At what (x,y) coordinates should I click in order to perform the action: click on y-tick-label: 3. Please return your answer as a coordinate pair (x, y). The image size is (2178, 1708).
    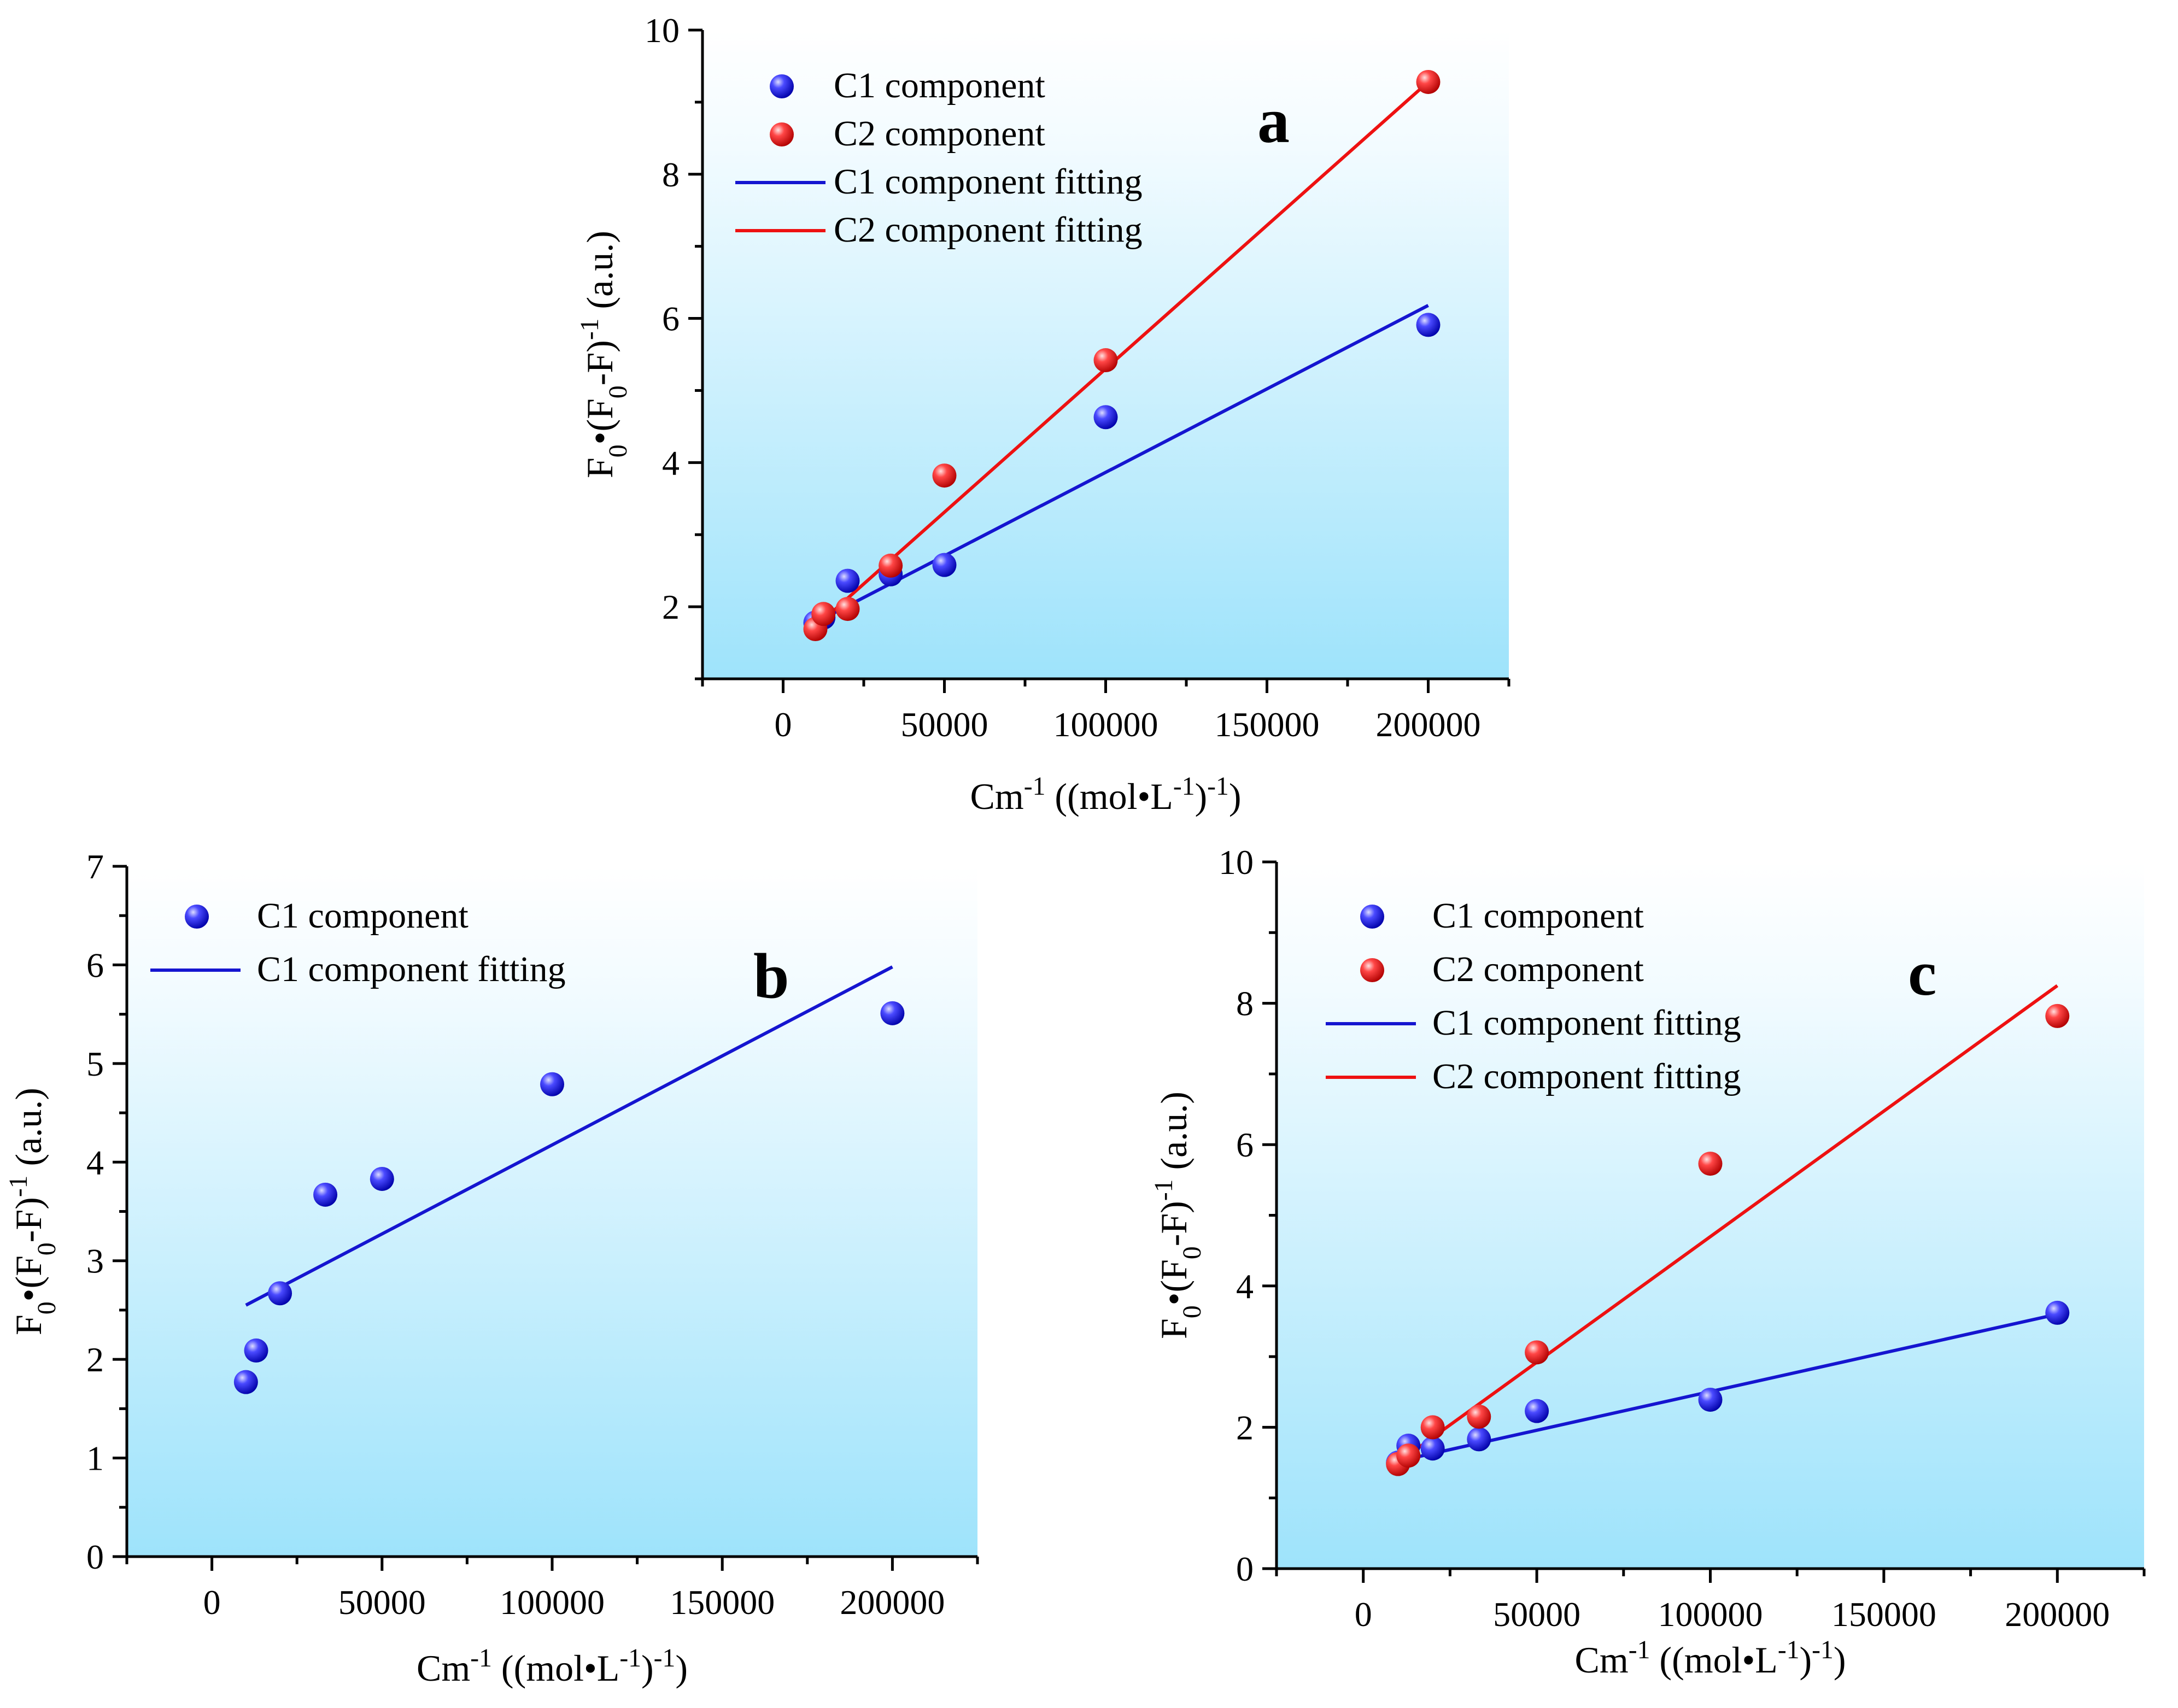
    Looking at the image, I should click on (95, 1262).